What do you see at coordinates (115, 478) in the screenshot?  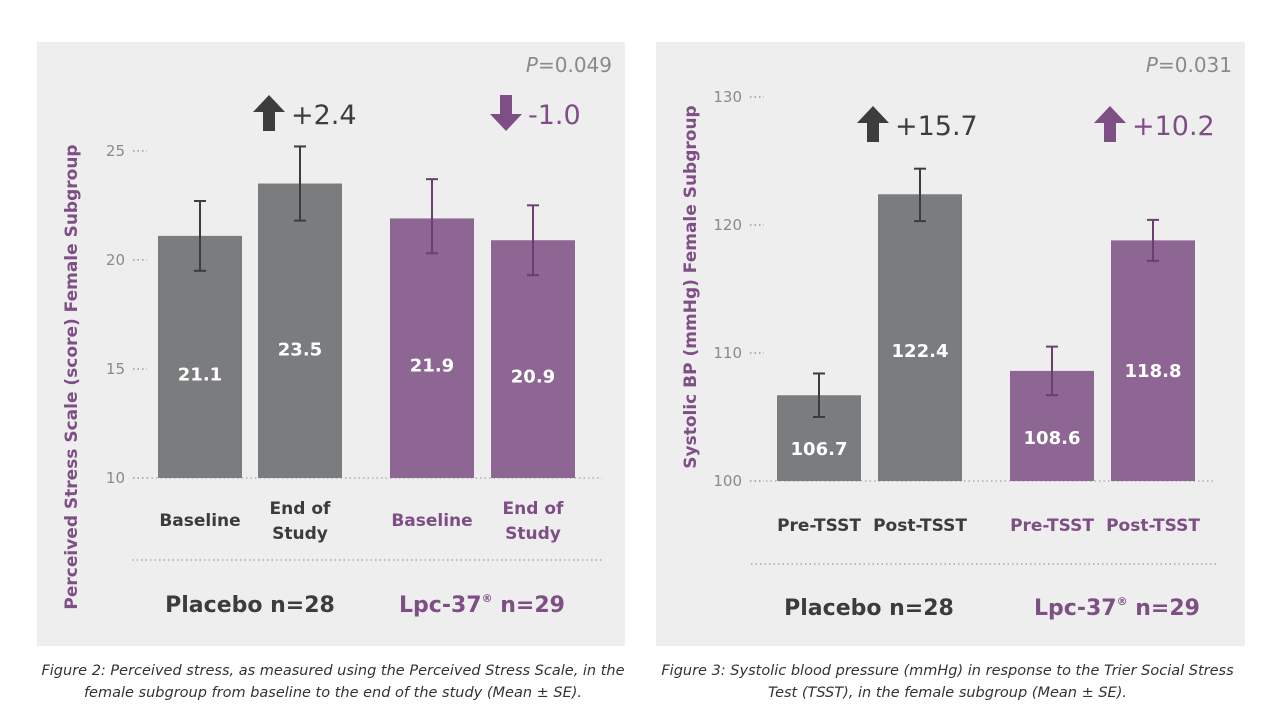 I see `y-tick-label: 10` at bounding box center [115, 478].